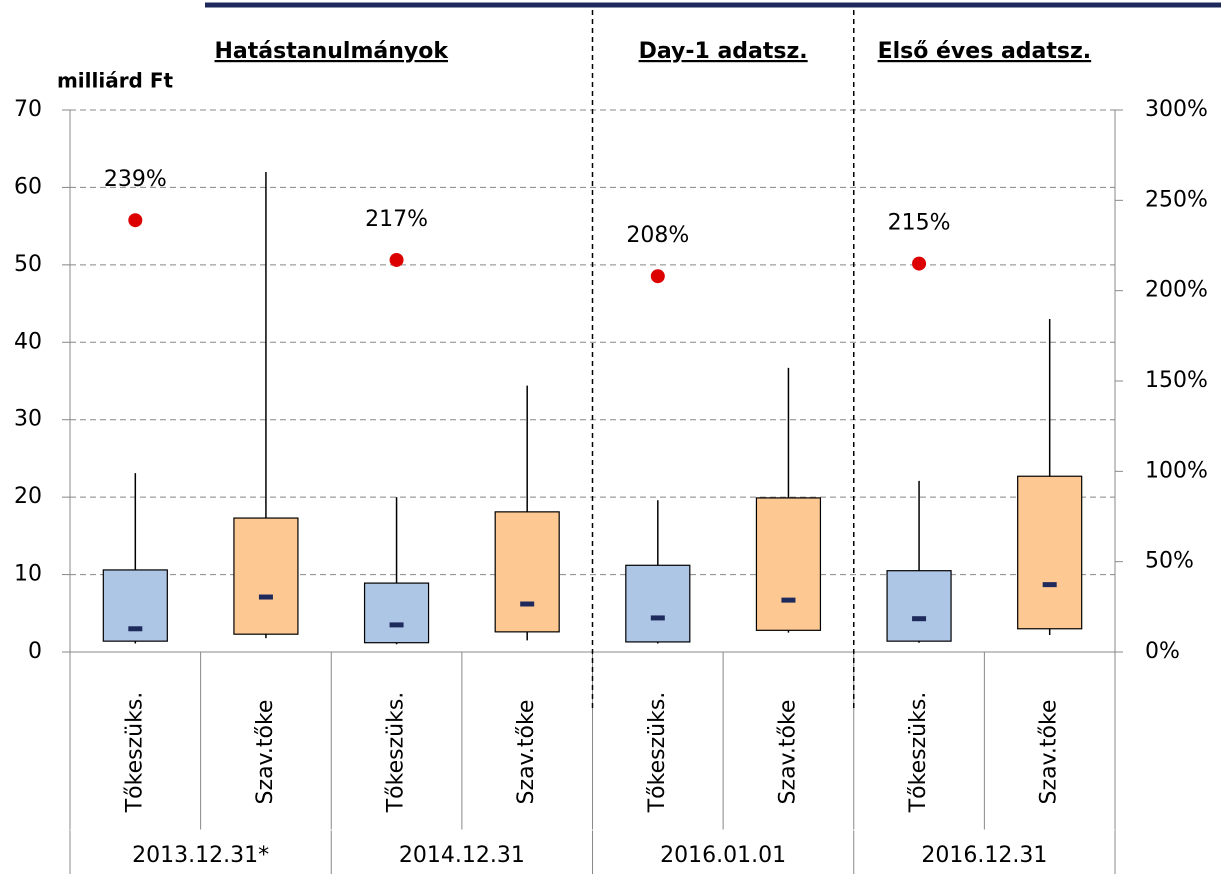 Image resolution: width=1221 pixels, height=874 pixels. I want to click on y-tick-label: 0, so click(35, 651).